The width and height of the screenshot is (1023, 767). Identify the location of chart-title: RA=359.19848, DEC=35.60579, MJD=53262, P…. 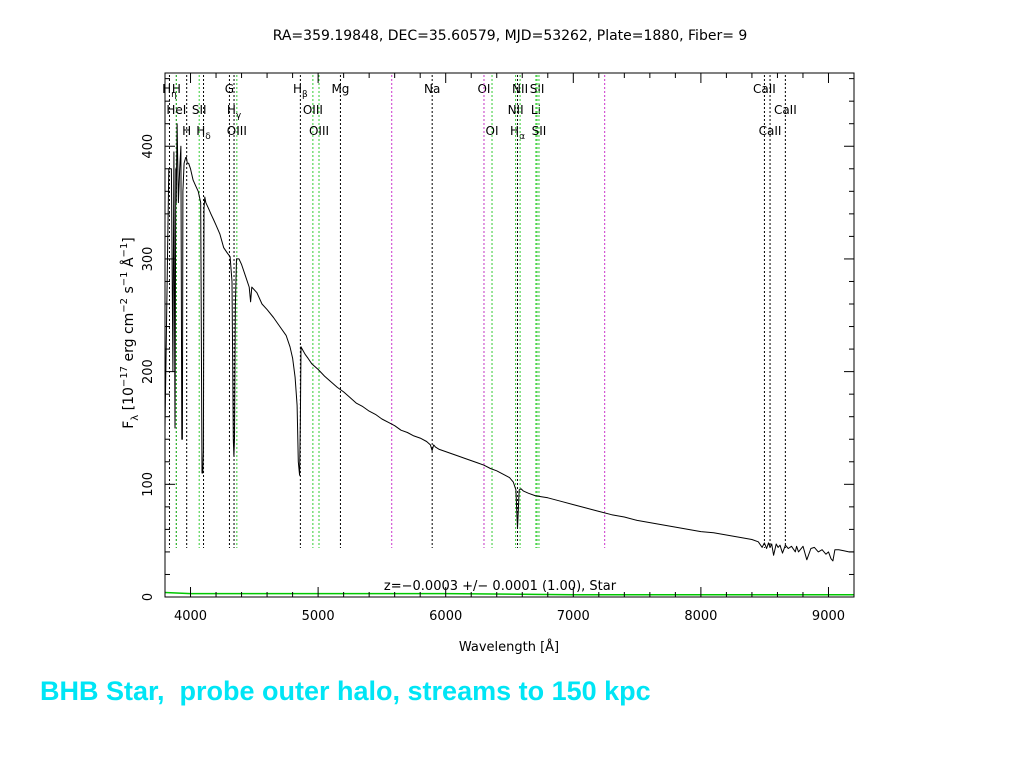
(510, 36).